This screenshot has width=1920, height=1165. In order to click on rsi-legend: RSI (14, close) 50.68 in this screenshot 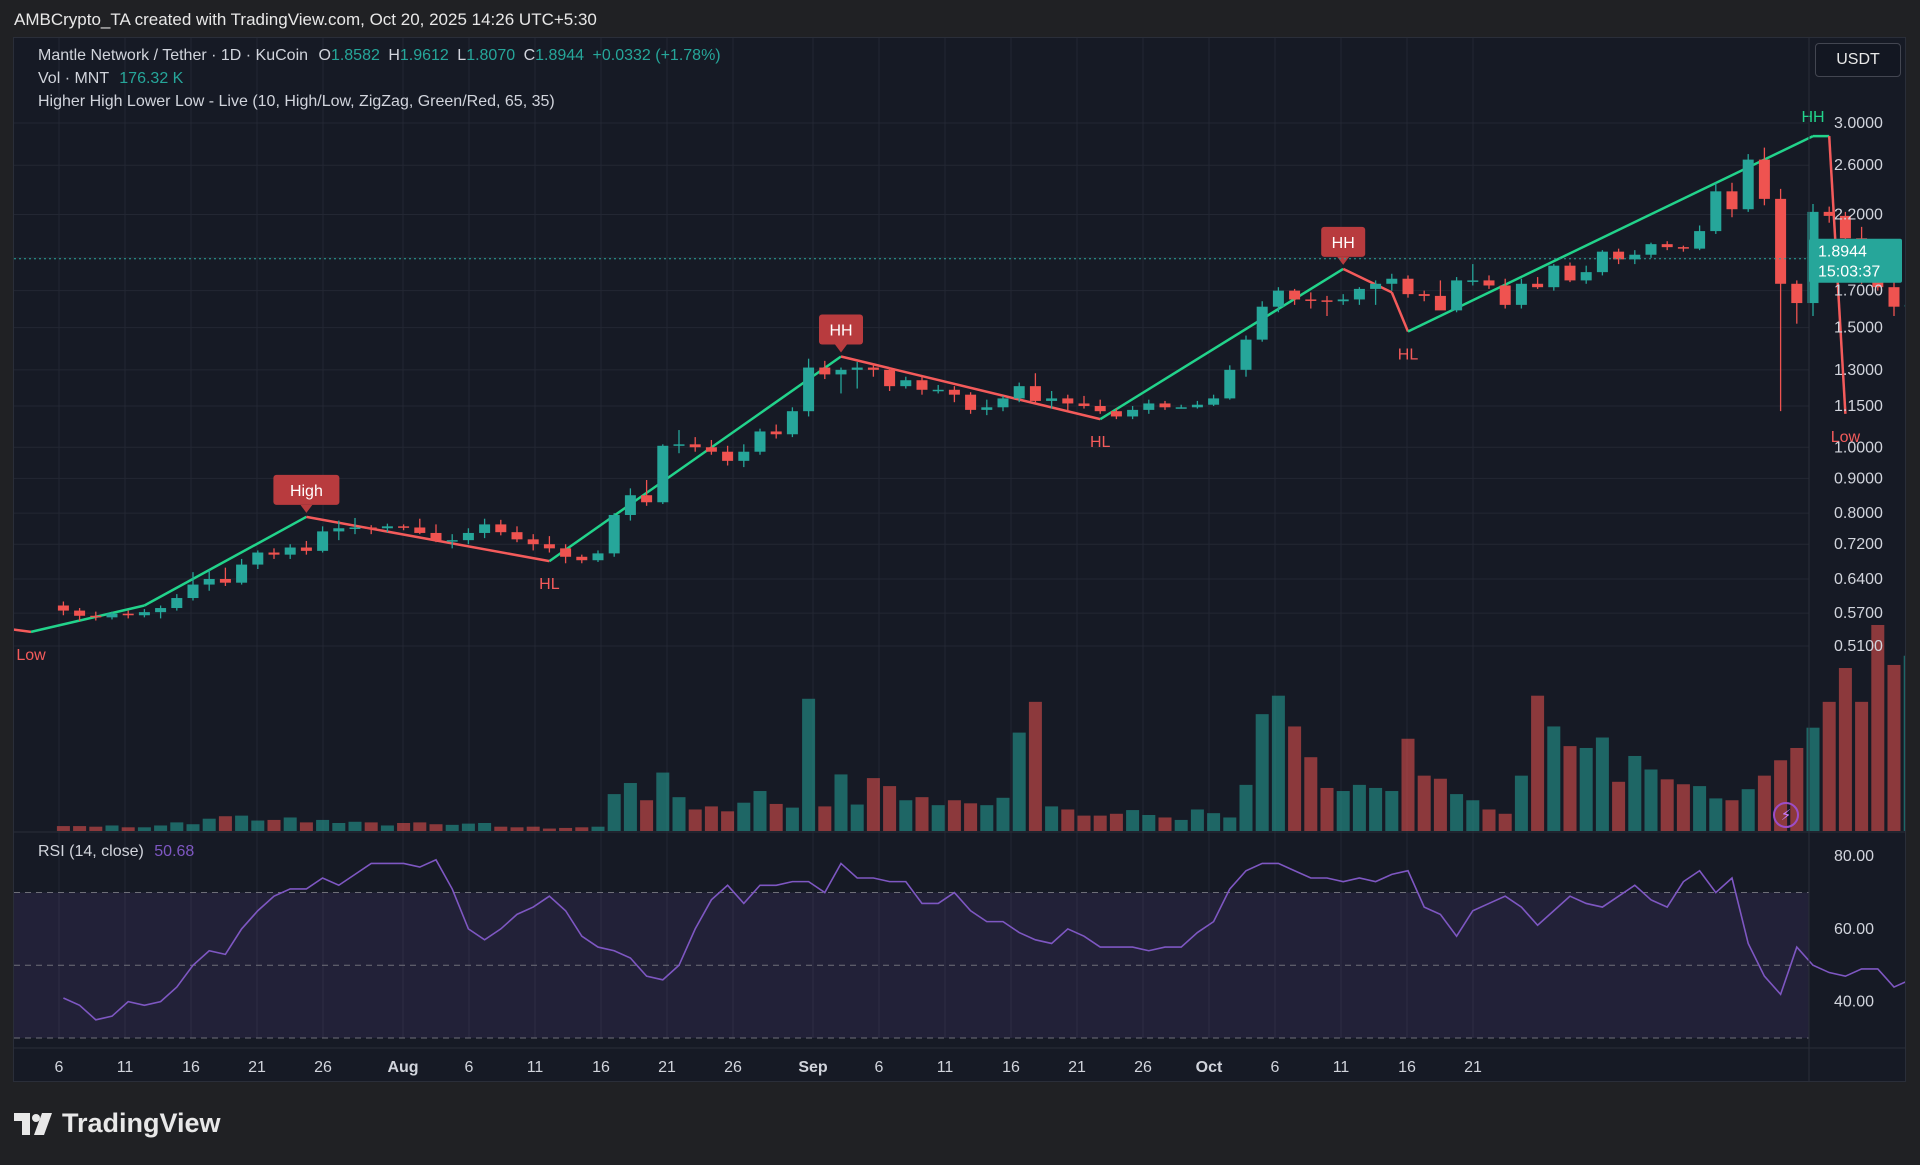, I will do `click(116, 852)`.